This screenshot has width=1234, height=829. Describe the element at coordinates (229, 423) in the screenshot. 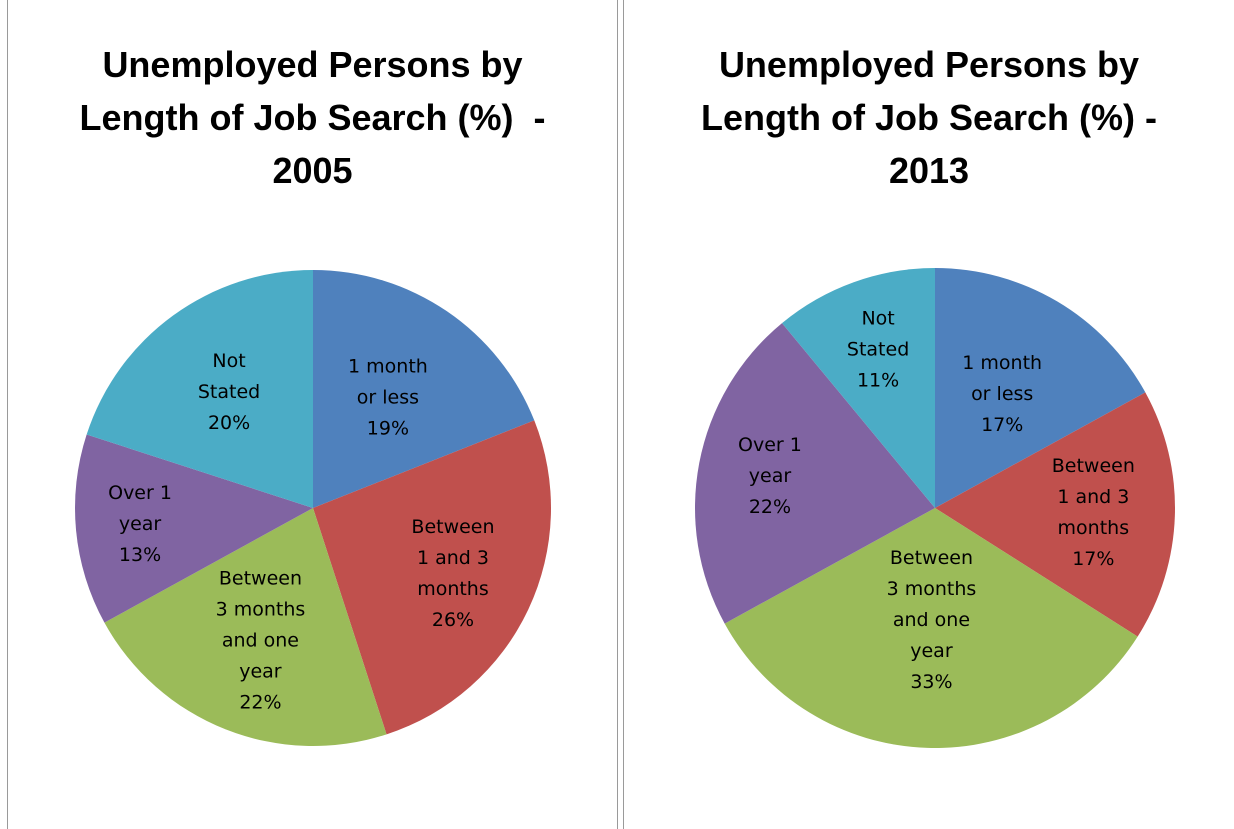

I see `data-label-percent: 20%` at that location.